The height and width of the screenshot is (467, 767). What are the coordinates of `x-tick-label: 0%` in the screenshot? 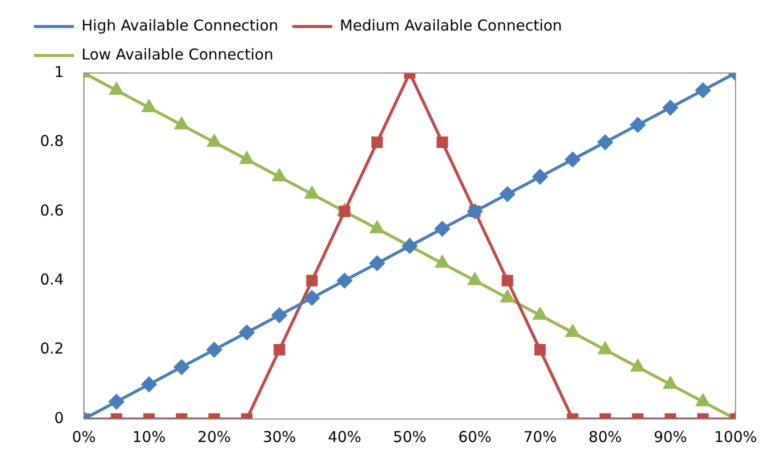 It's located at (84, 437).